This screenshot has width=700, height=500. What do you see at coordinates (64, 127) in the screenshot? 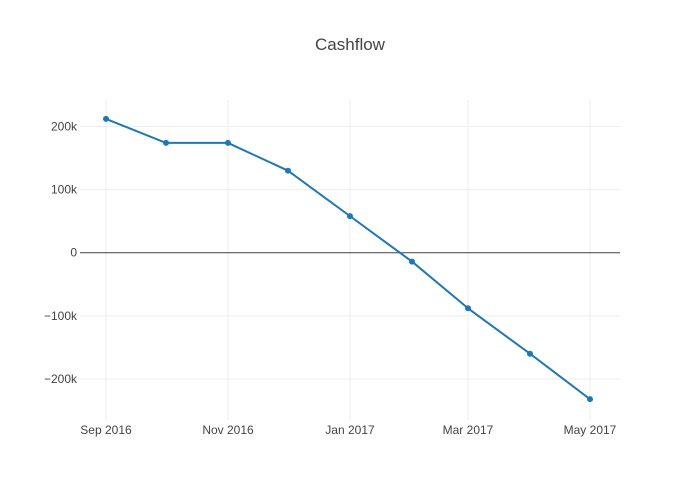
I see `y-tick-label: 200k` at bounding box center [64, 127].